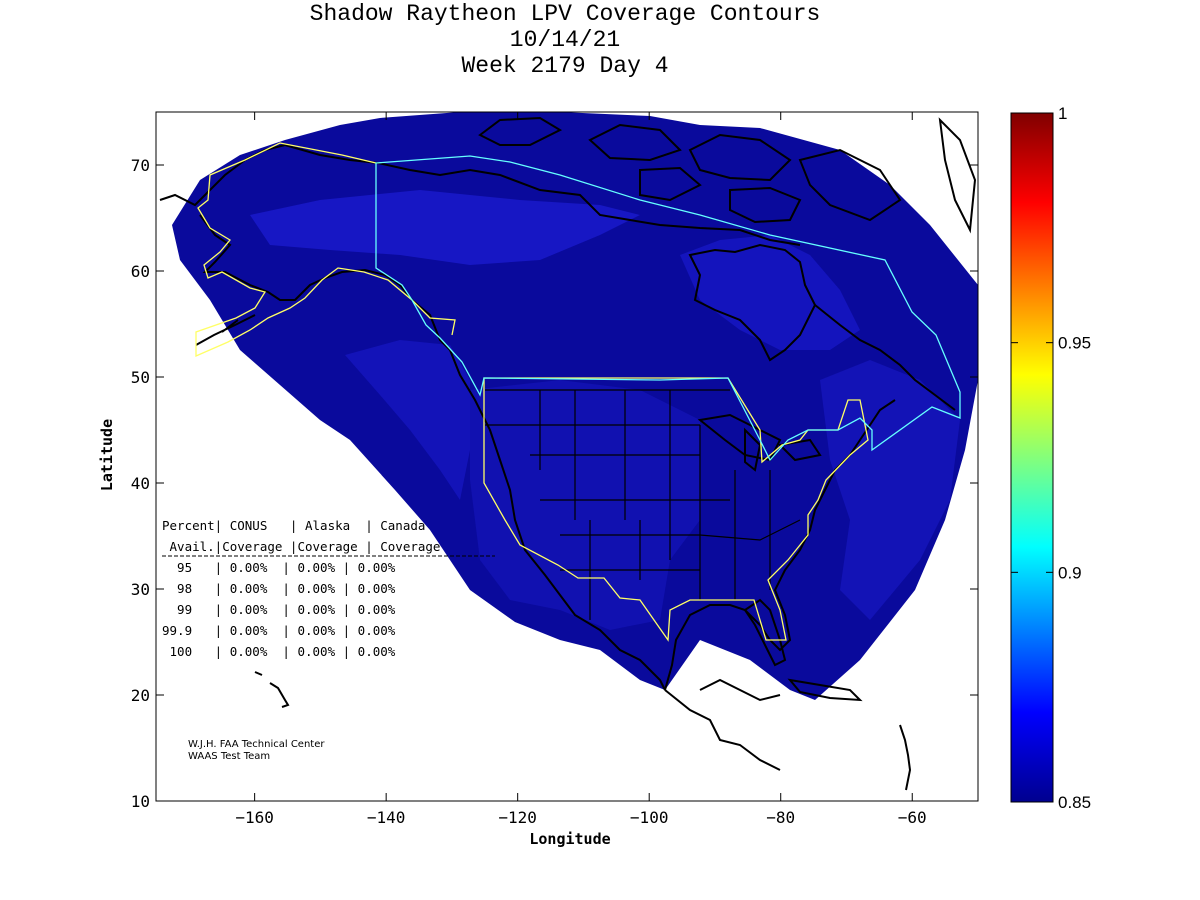  Describe the element at coordinates (140, 271) in the screenshot. I see `y-tick-label: 60` at that location.